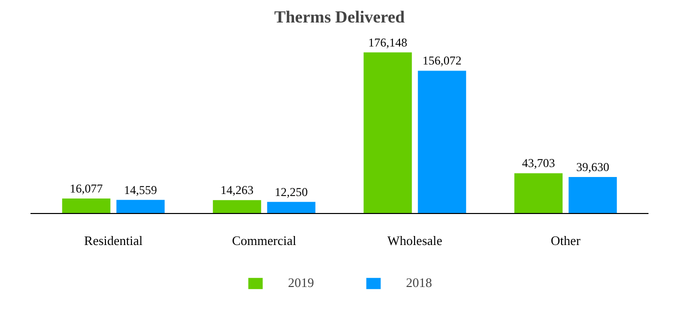 Image resolution: width=684 pixels, height=333 pixels. I want to click on chart-title: Therms Delivered, so click(340, 17).